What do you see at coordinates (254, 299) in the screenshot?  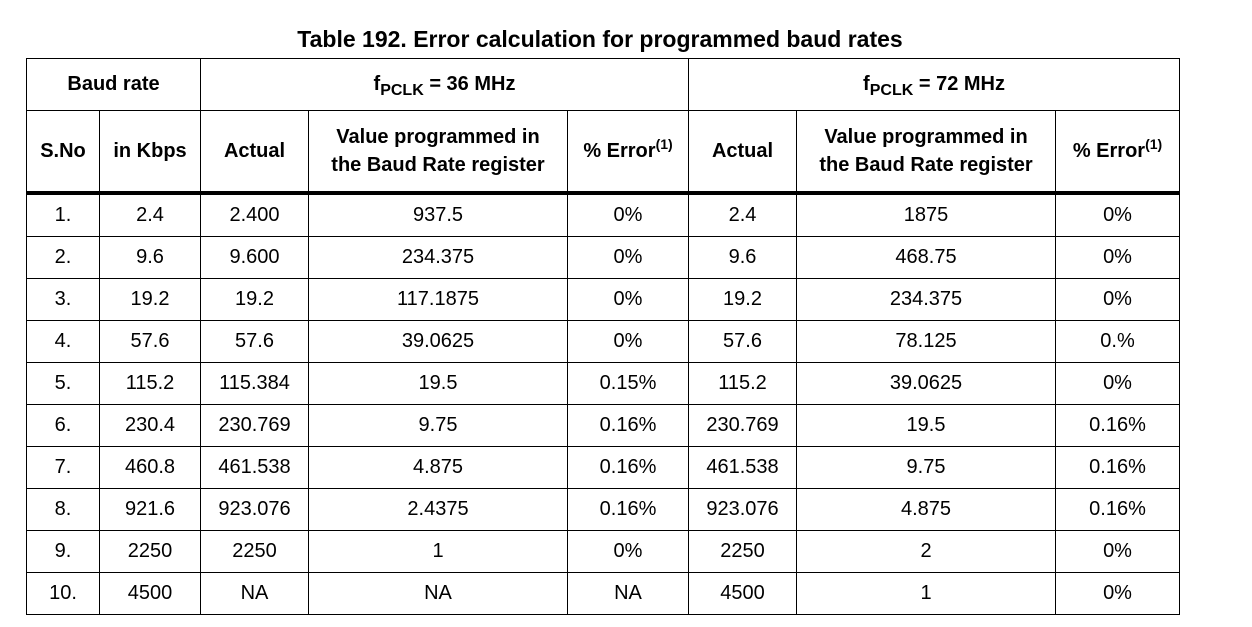 I see `actual-36-cell: 19.2` at bounding box center [254, 299].